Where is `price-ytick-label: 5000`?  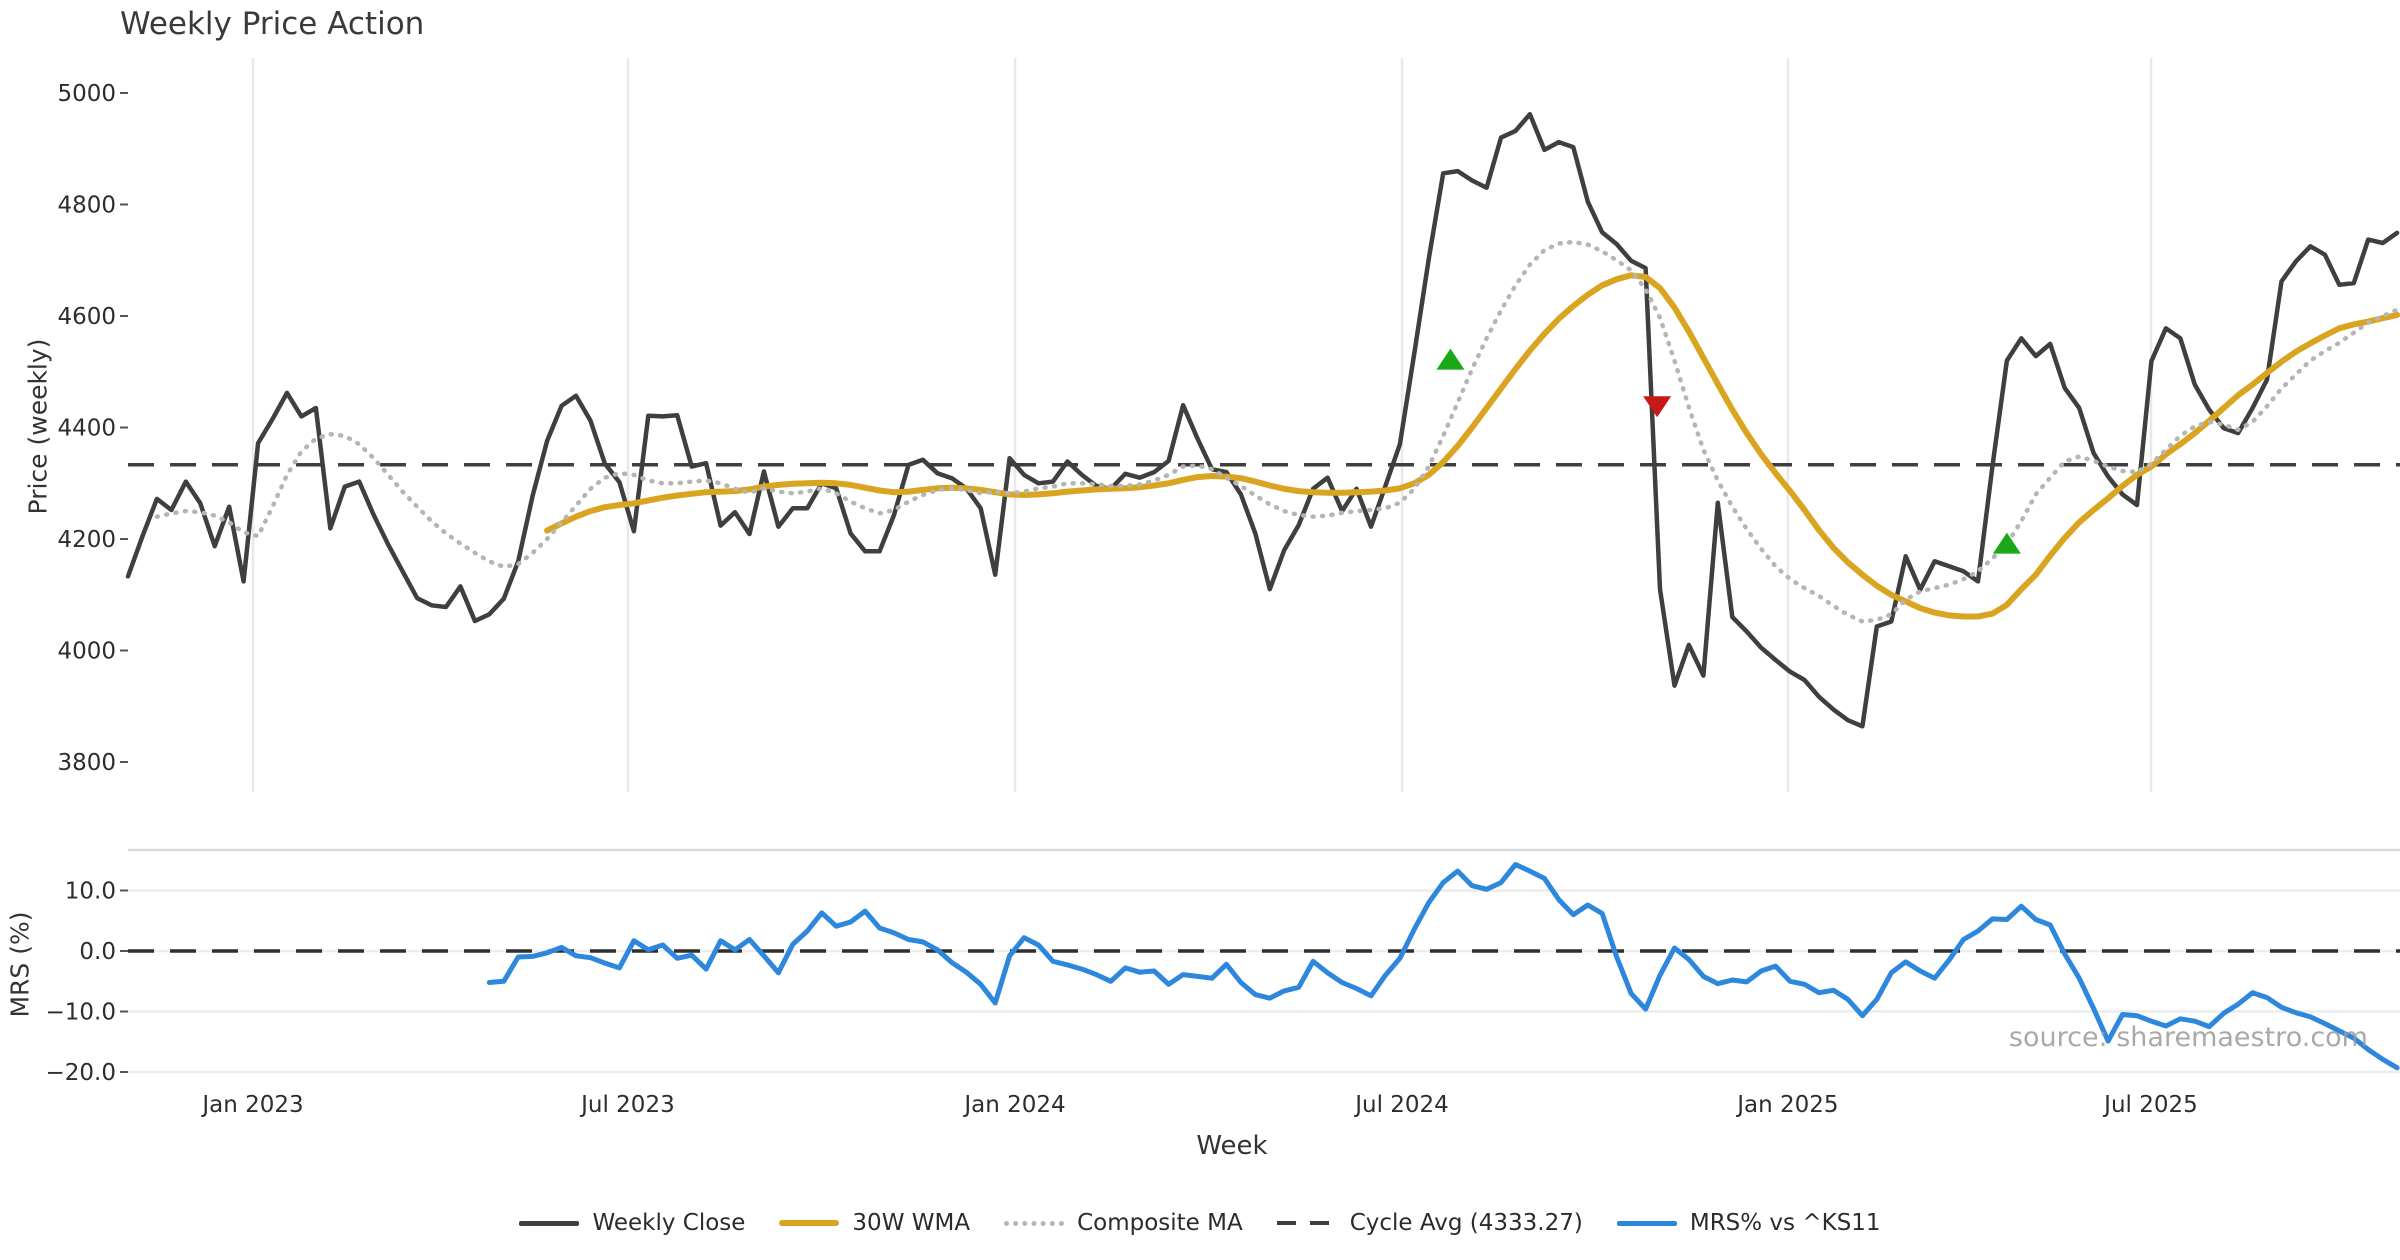 price-ytick-label: 5000 is located at coordinates (86, 94).